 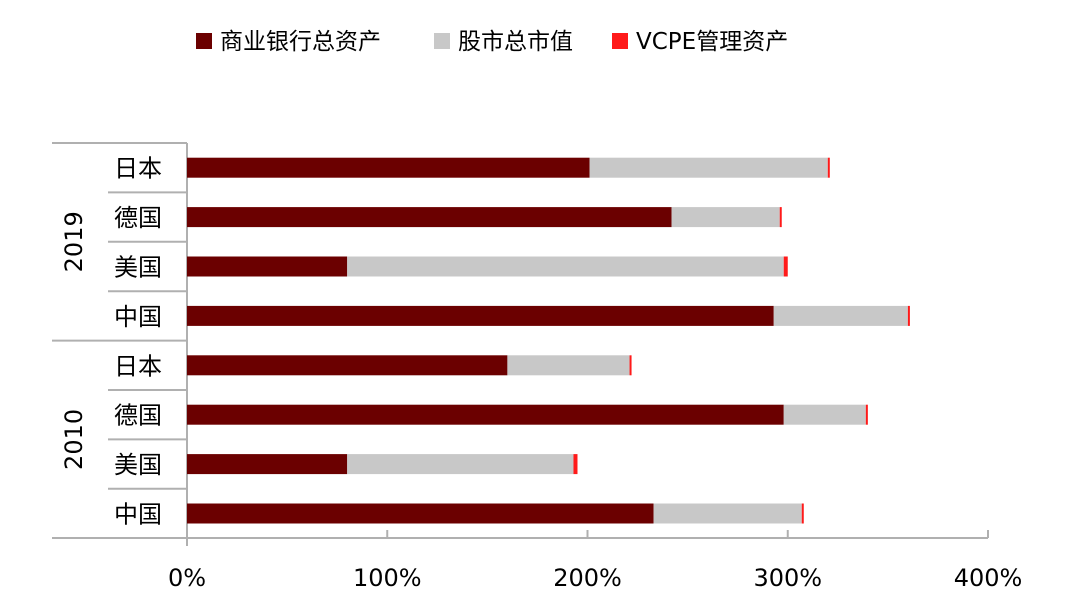 I want to click on bar-2010-中国-series-2, so click(x=727, y=513).